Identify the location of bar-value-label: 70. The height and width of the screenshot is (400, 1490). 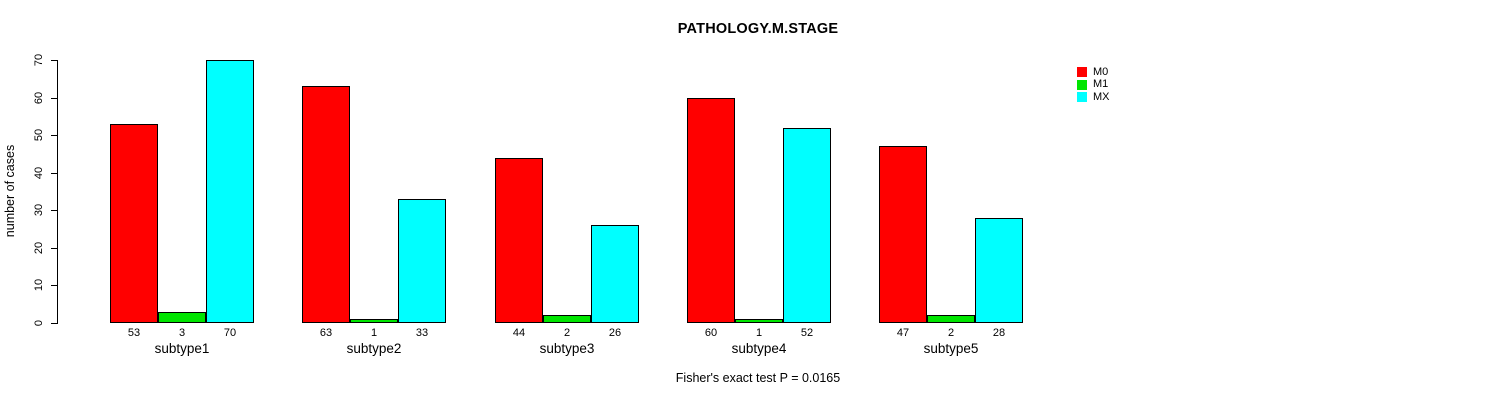
(230, 333).